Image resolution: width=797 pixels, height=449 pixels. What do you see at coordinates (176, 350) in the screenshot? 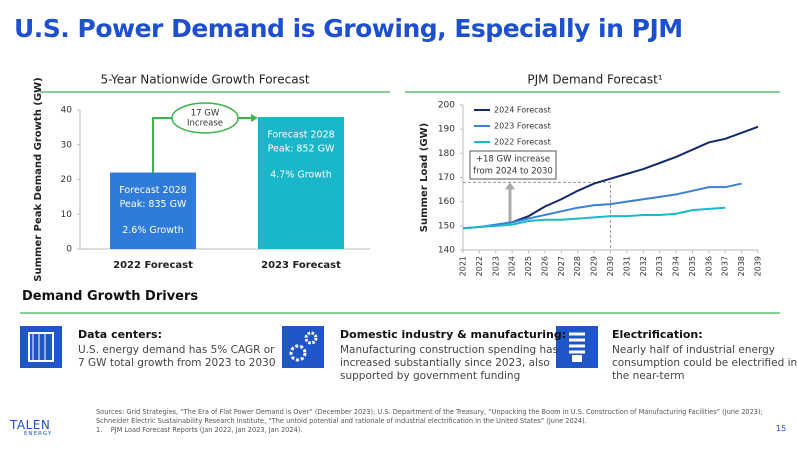
I see `driver-text: U.S. energy demand has 5% CAGR or` at bounding box center [176, 350].